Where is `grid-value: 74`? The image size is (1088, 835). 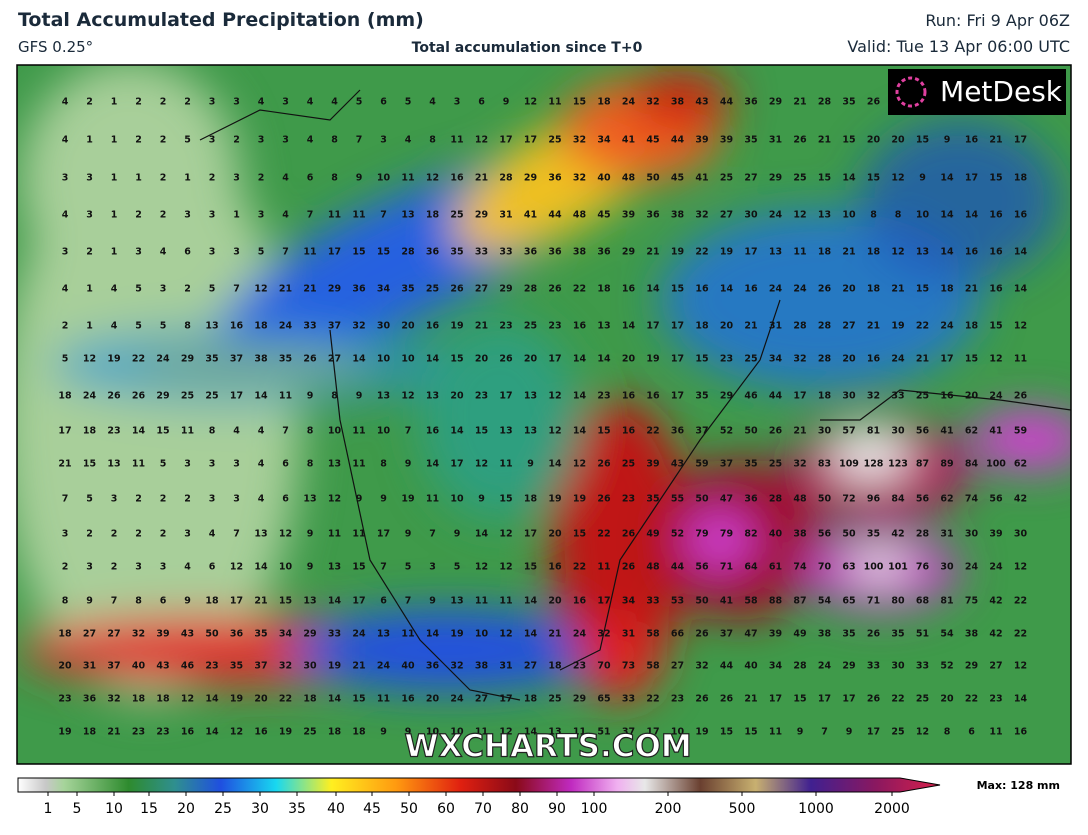
grid-value: 74 is located at coordinates (972, 499).